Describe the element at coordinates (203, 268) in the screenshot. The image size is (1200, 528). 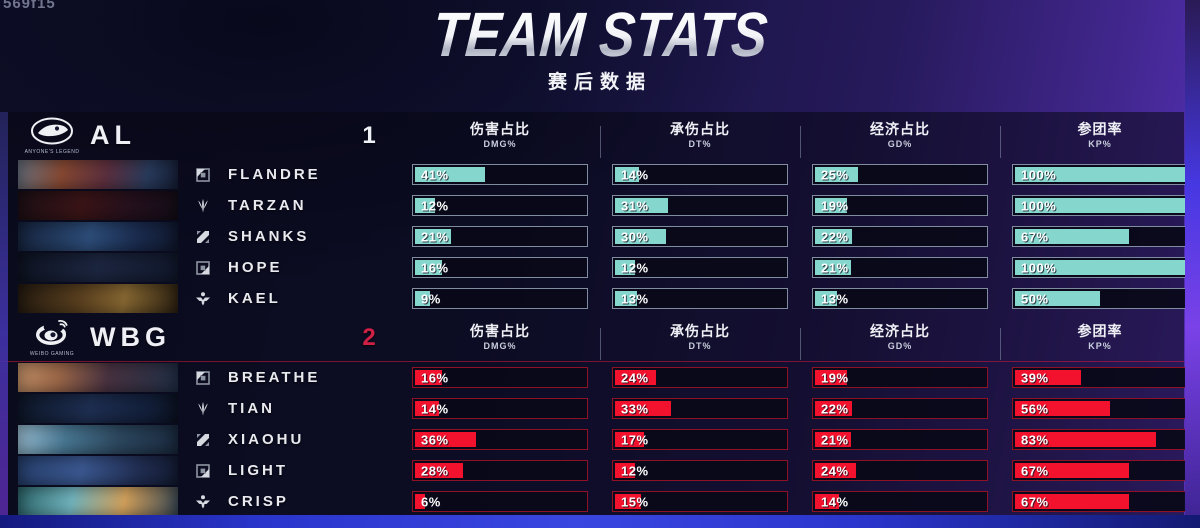
I see `bot-role-icon` at that location.